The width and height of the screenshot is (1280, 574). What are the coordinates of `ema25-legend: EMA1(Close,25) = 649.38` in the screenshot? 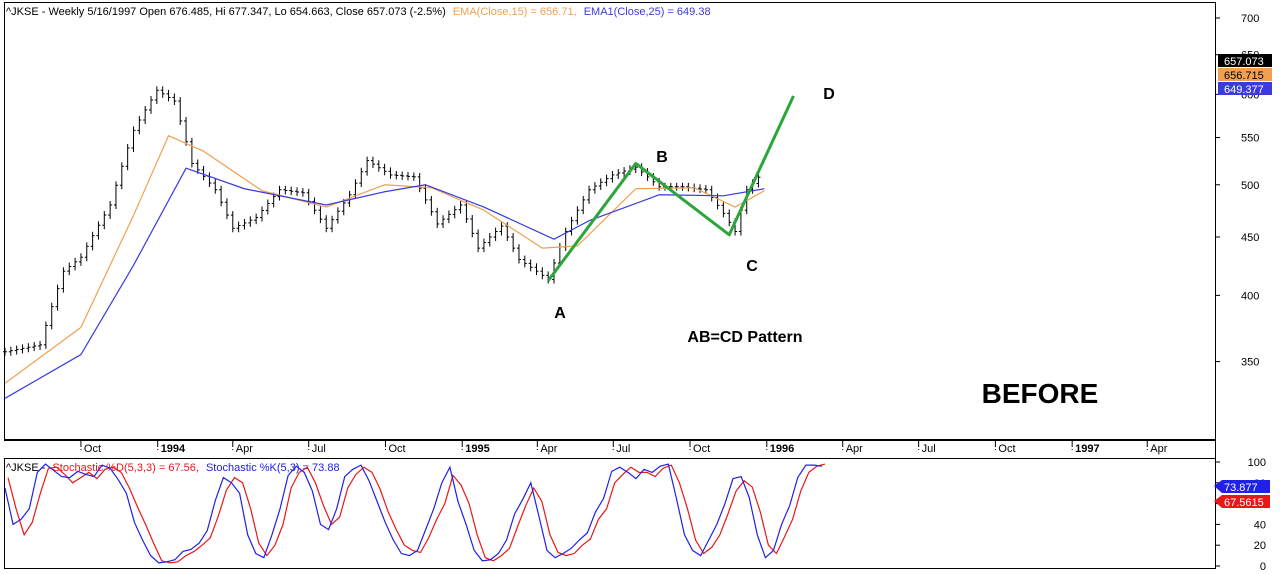 It's located at (647, 12).